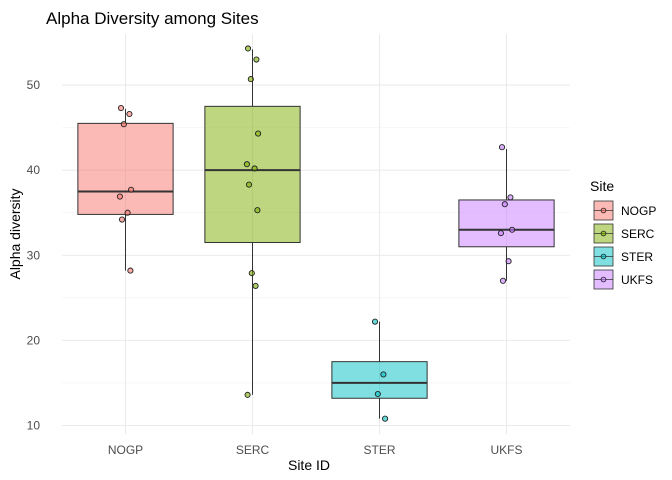  Describe the element at coordinates (34, 340) in the screenshot. I see `y-tick-label: 20` at that location.